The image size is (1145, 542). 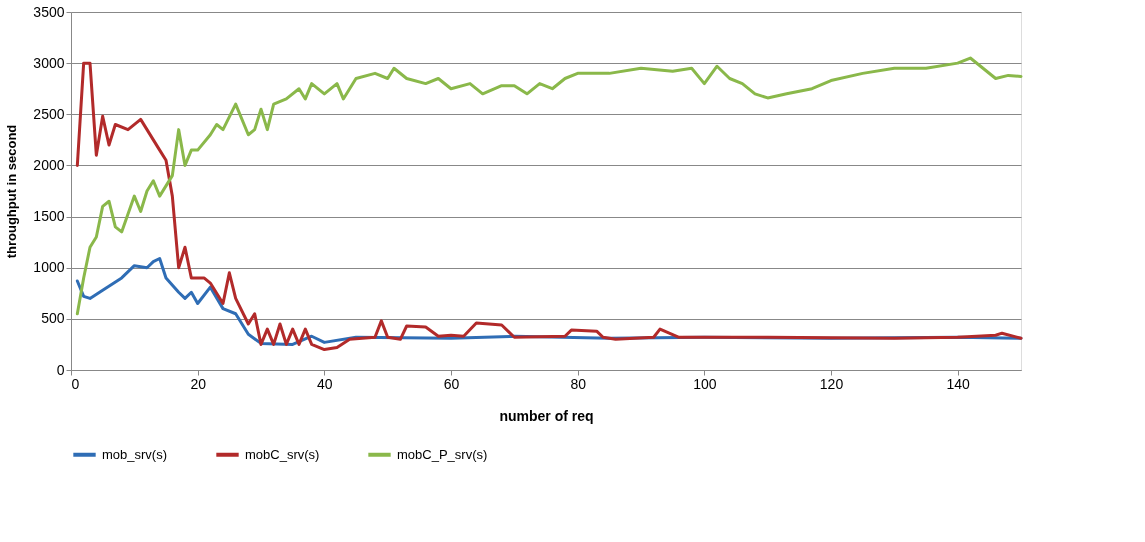 I want to click on y-tick-label: 2500, so click(x=49, y=113).